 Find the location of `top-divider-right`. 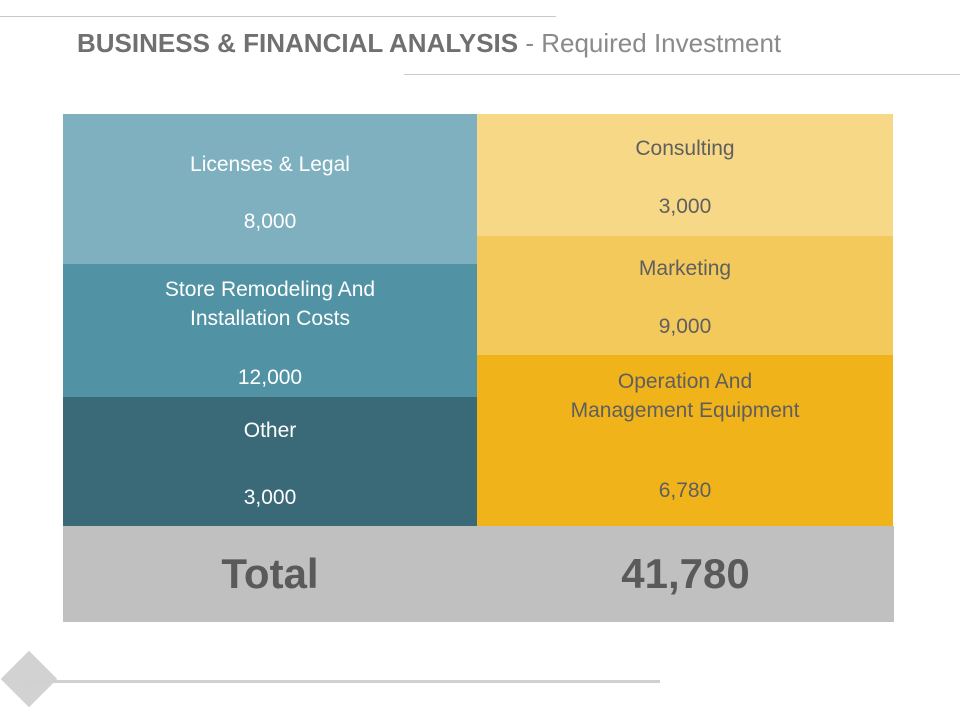

top-divider-right is located at coordinates (682, 74).